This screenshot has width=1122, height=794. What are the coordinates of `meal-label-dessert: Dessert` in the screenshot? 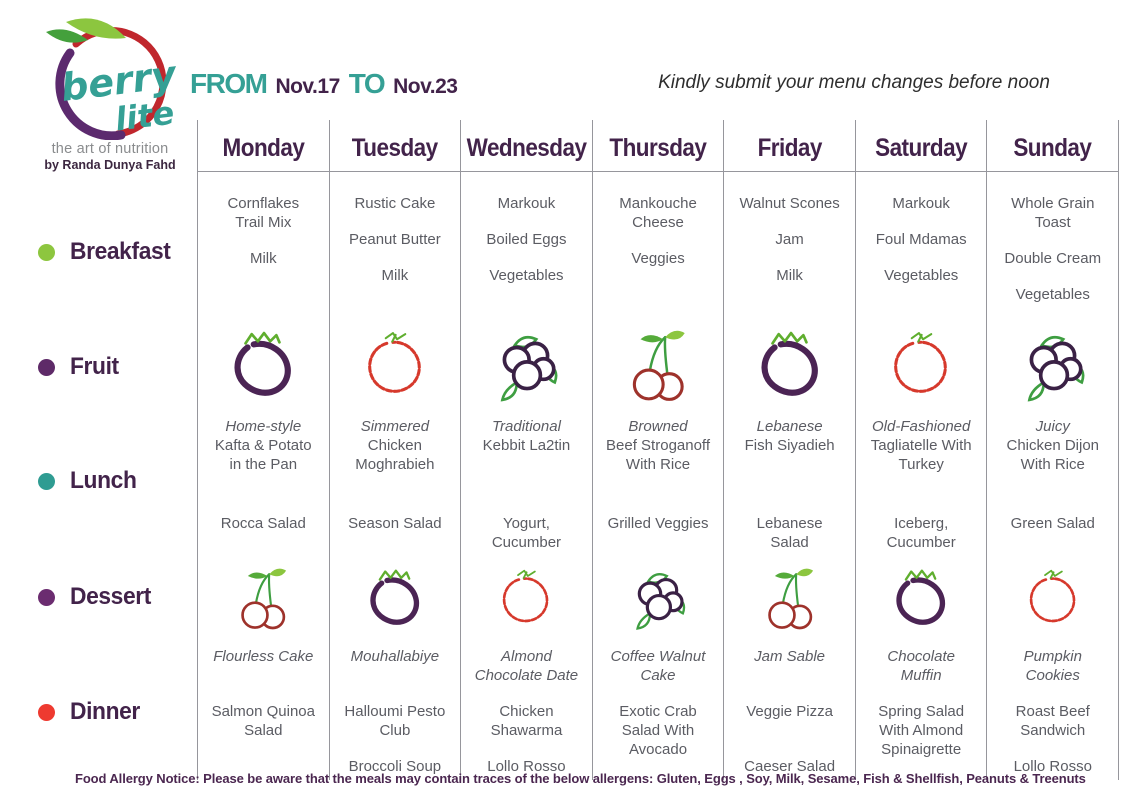 It's located at (96, 597).